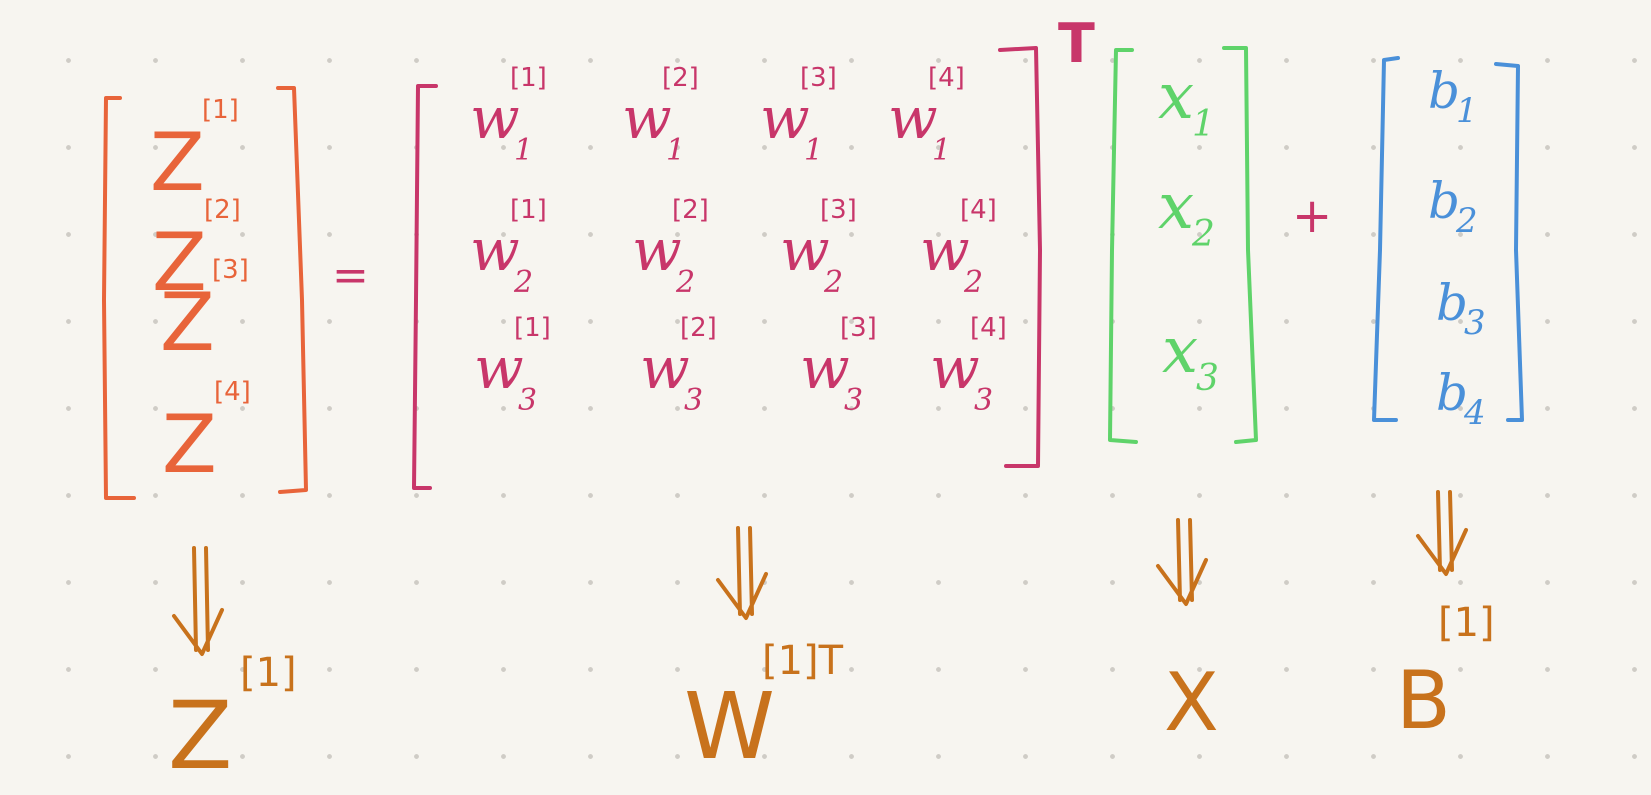  I want to click on w-entry-r2-c1-sup: [1], so click(528, 210).